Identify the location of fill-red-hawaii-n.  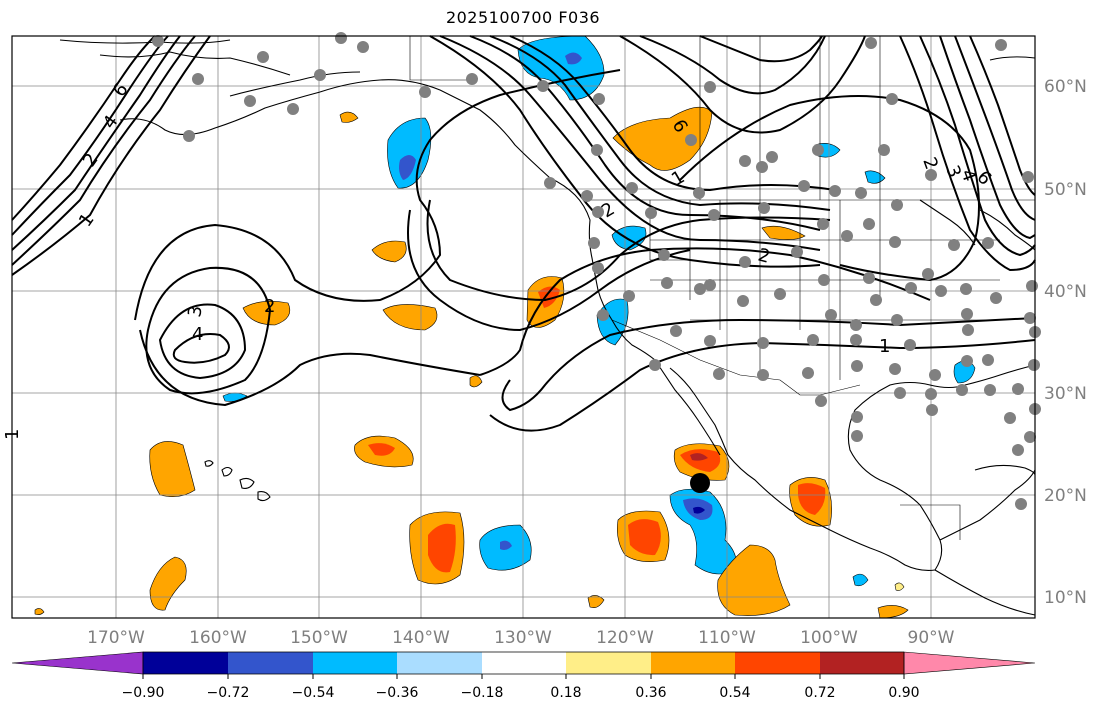
(381, 449).